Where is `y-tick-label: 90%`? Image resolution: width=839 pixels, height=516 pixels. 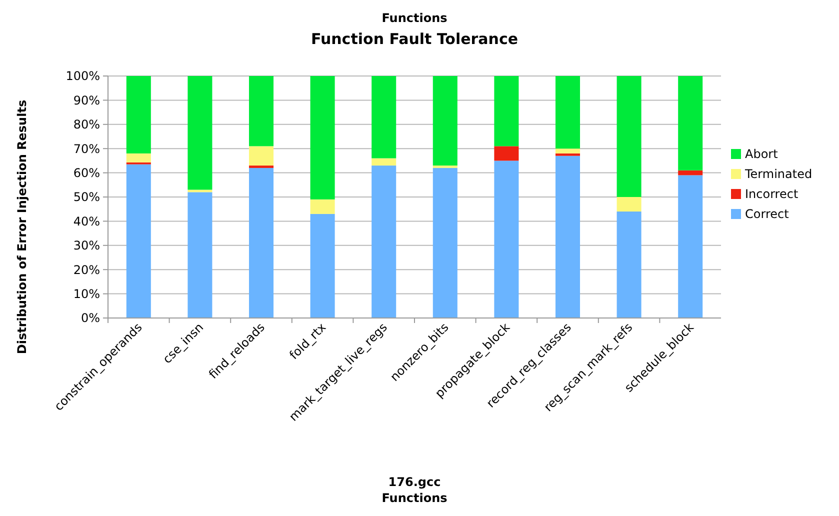
y-tick-label: 90% is located at coordinates (86, 100).